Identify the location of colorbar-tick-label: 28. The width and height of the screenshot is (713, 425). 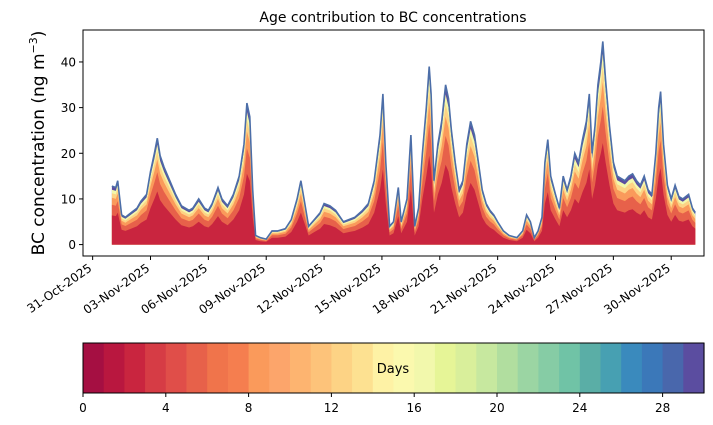
(662, 408).